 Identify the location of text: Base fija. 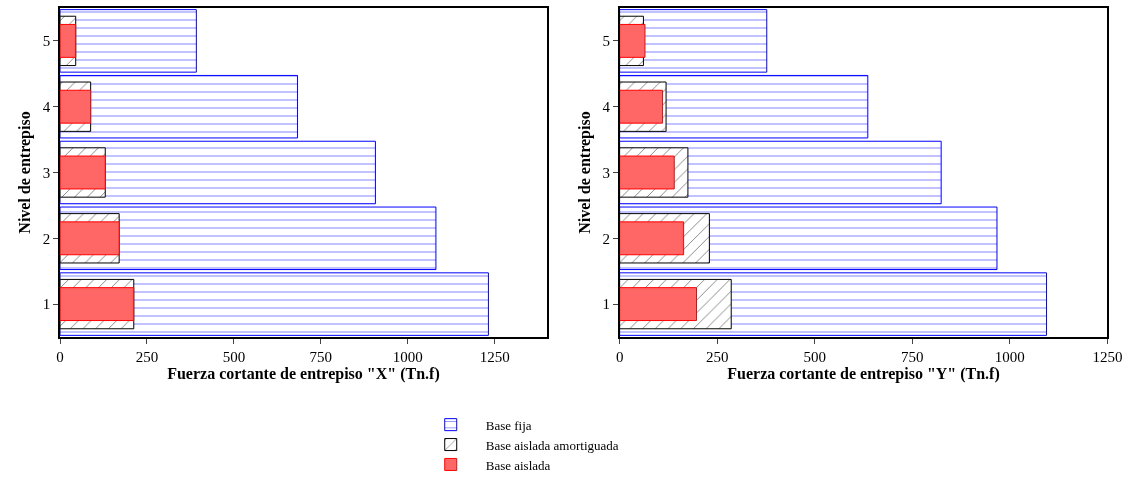
(508, 425).